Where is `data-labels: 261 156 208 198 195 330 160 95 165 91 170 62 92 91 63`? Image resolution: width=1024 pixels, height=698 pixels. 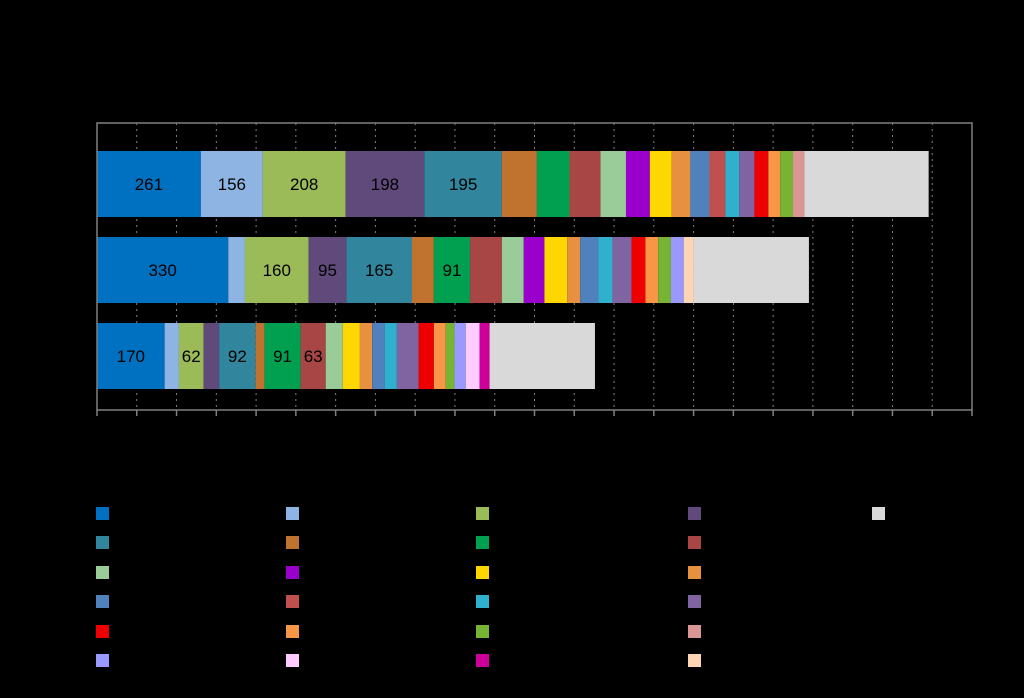
data-labels: 261 156 208 198 195 330 160 95 165 91 170 62 92 91 63 is located at coordinates (297, 270).